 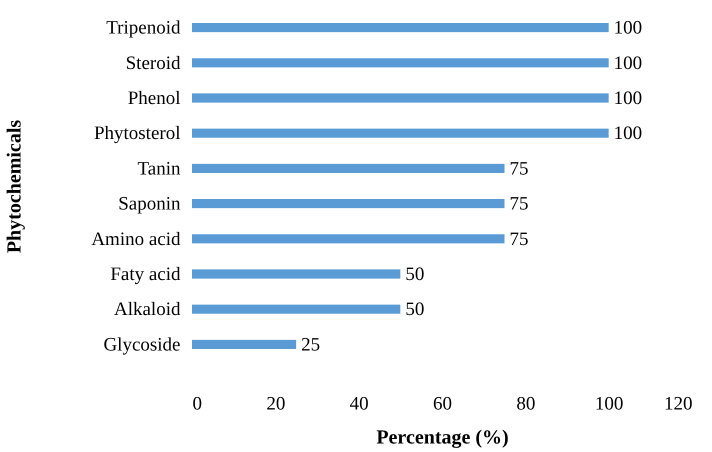 I want to click on y-tick-label: Phytosterol, so click(x=137, y=133).